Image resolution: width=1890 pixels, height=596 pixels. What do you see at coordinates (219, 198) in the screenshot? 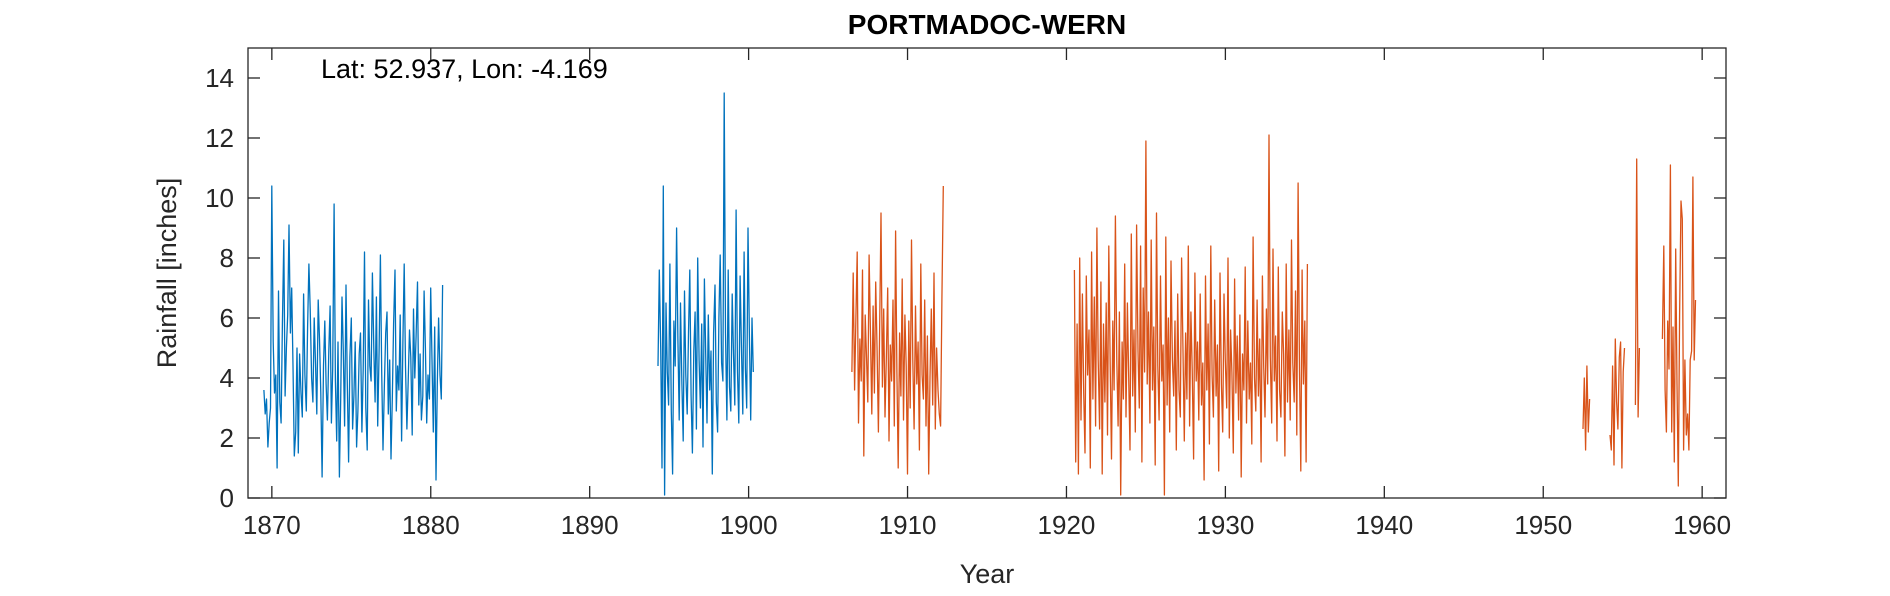
I see `y-tick-label: 10` at bounding box center [219, 198].